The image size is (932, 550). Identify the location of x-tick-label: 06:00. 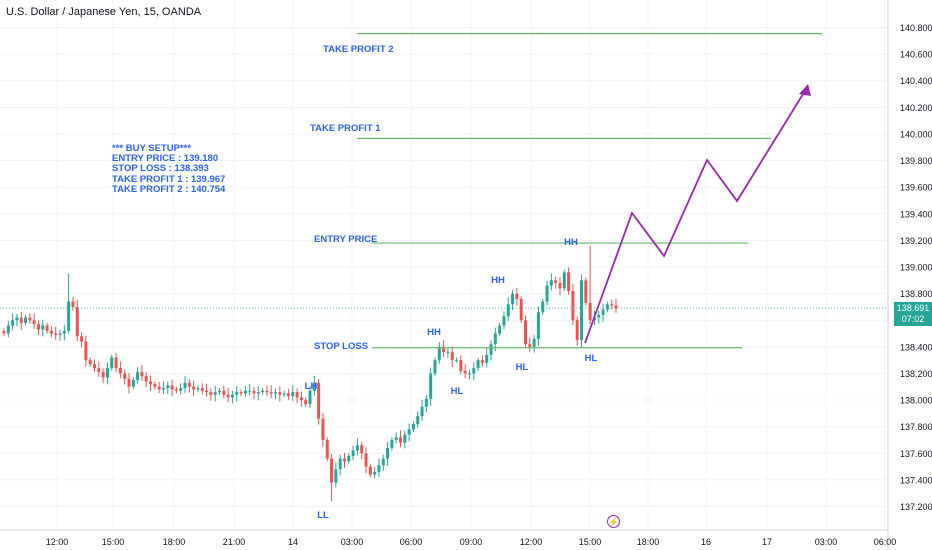
(885, 542).